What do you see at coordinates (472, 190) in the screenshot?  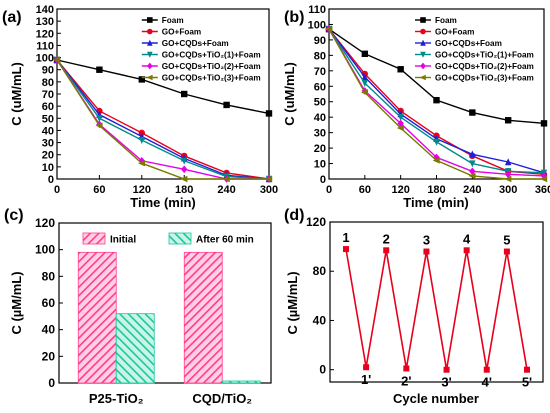 I see `b-x-tick-label: 240` at bounding box center [472, 190].